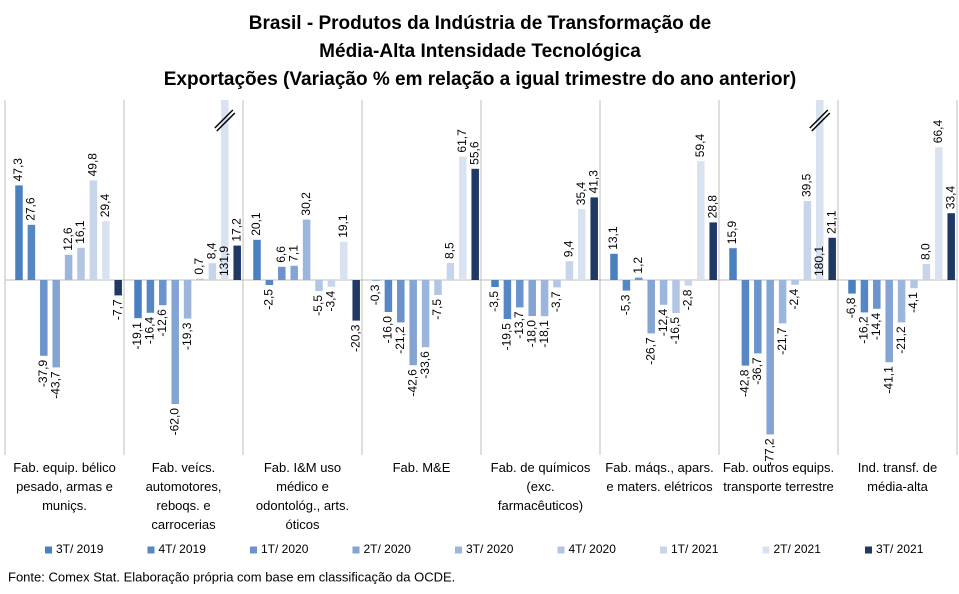  Describe the element at coordinates (712, 207) in the screenshot. I see `value-label: 28,8` at that location.